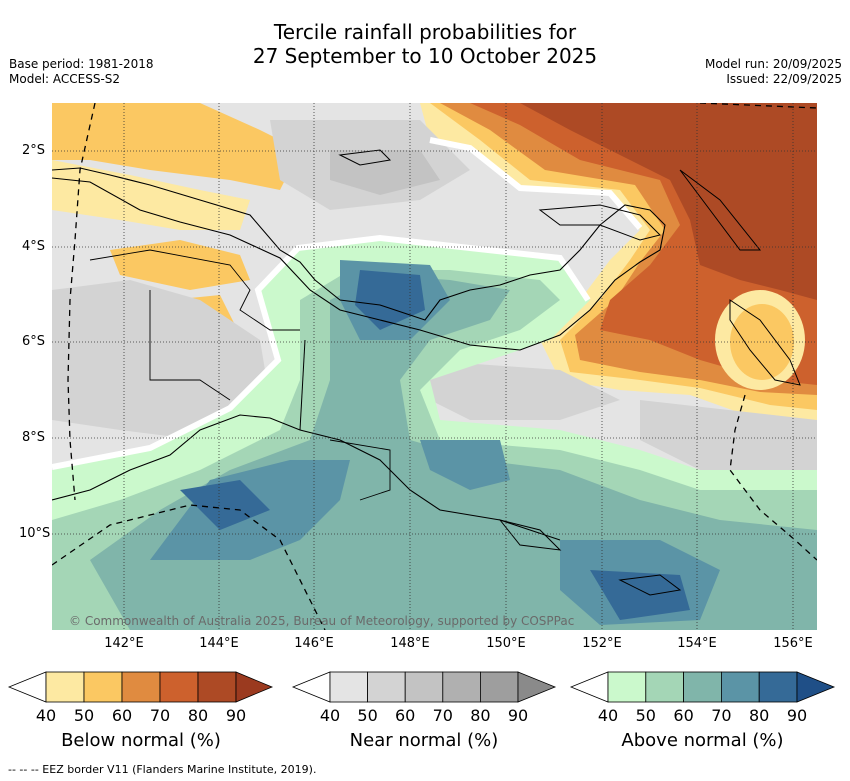 The height and width of the screenshot is (781, 850). What do you see at coordinates (793, 643) in the screenshot?
I see `lon-label: 156°E` at bounding box center [793, 643].